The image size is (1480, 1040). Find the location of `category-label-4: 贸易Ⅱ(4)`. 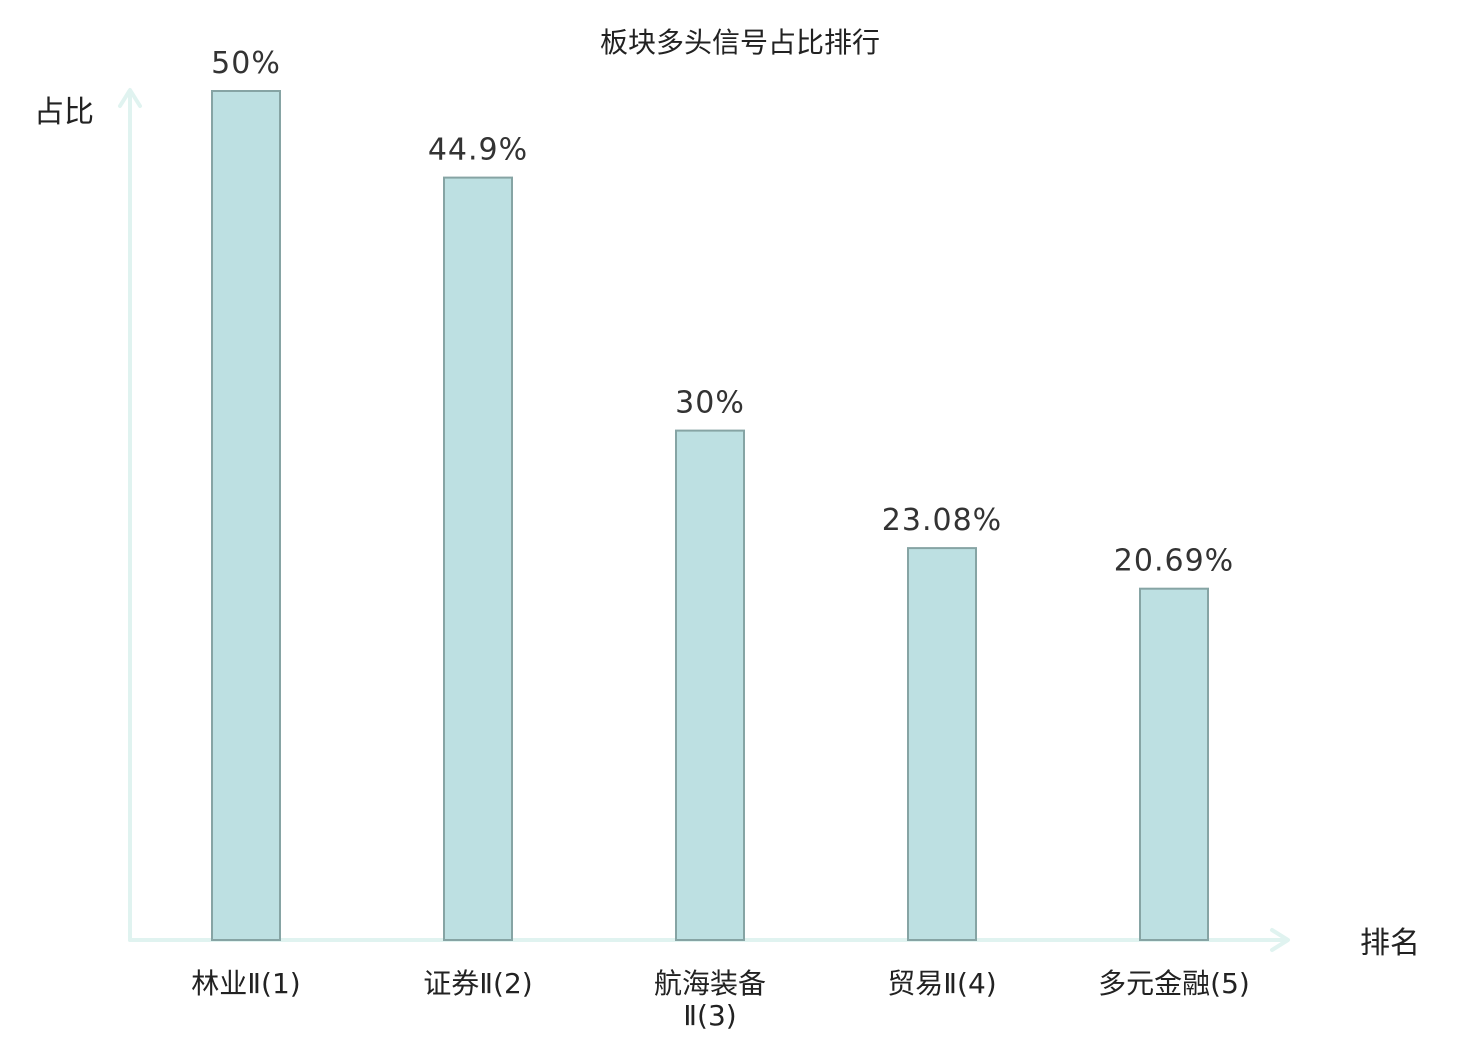

category-label-4: 贸易Ⅱ(4) is located at coordinates (941, 983).